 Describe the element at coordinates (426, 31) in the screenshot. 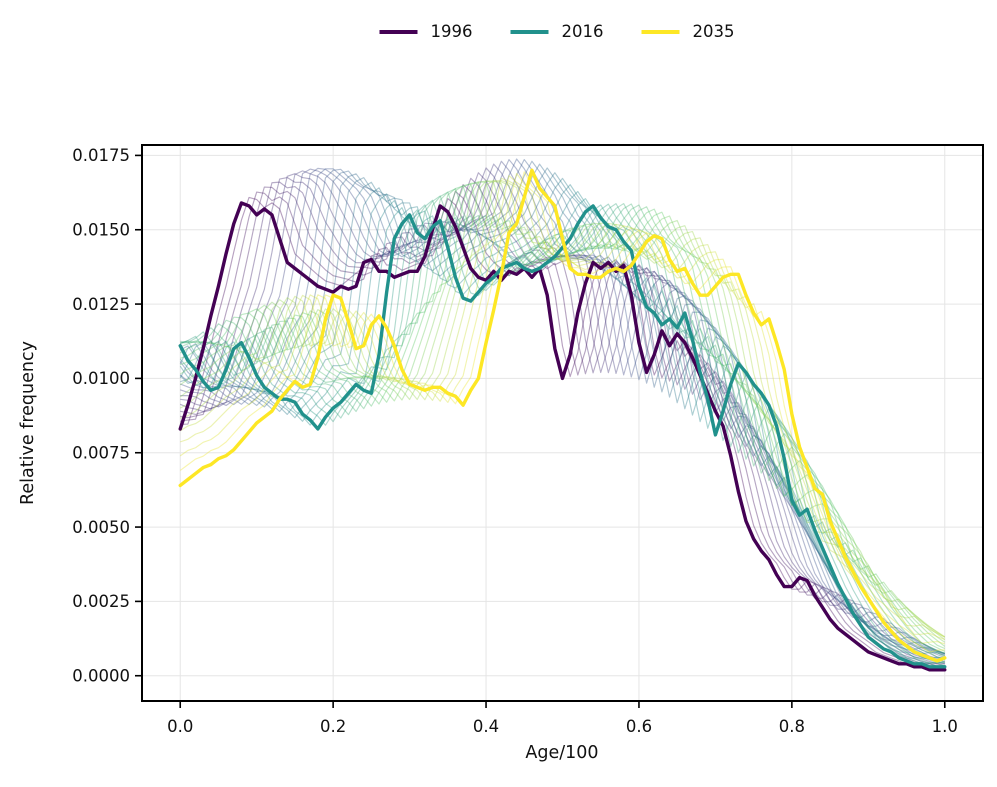

I see `legend-item-1996: 1996` at that location.